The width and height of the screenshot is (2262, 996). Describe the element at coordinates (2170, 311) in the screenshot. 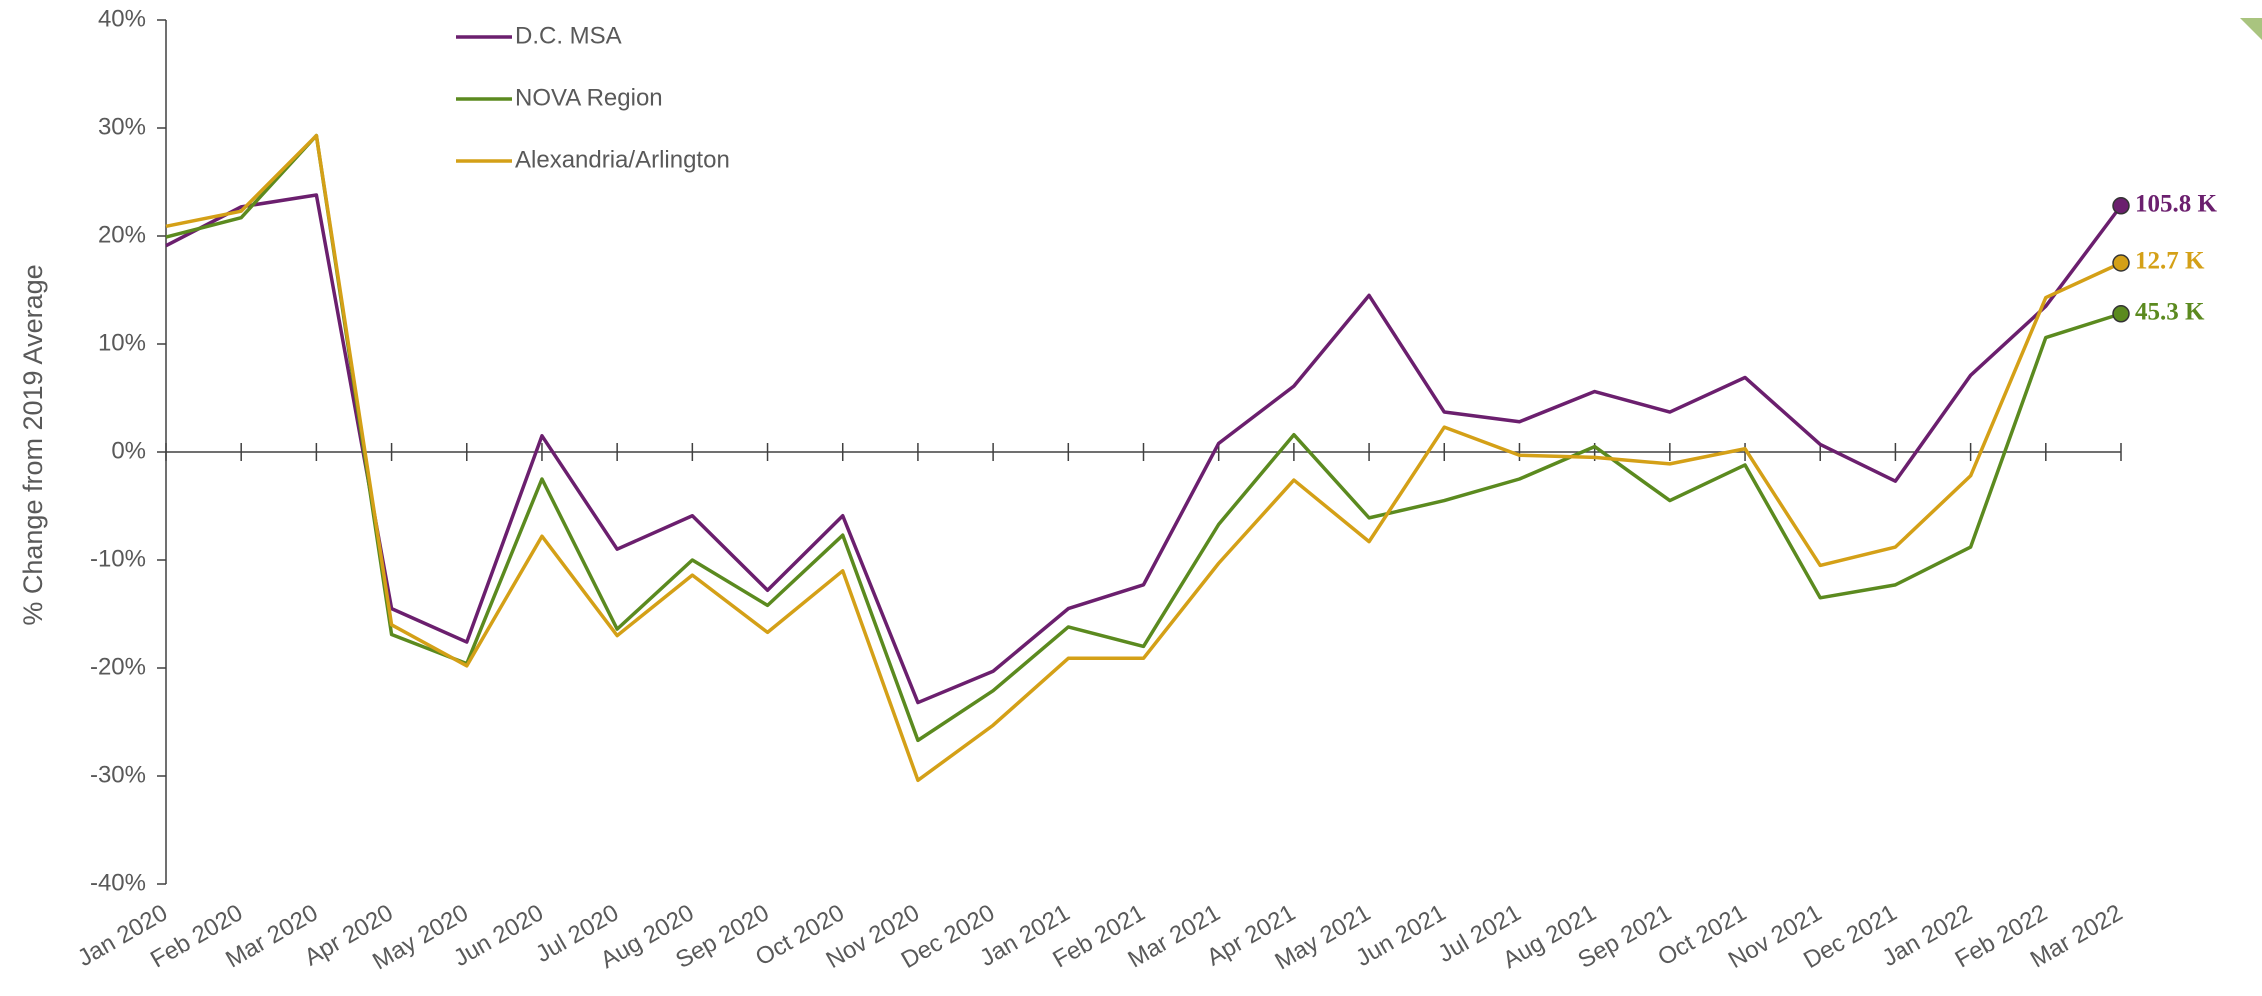

I see `end-label: 45.3 K` at that location.